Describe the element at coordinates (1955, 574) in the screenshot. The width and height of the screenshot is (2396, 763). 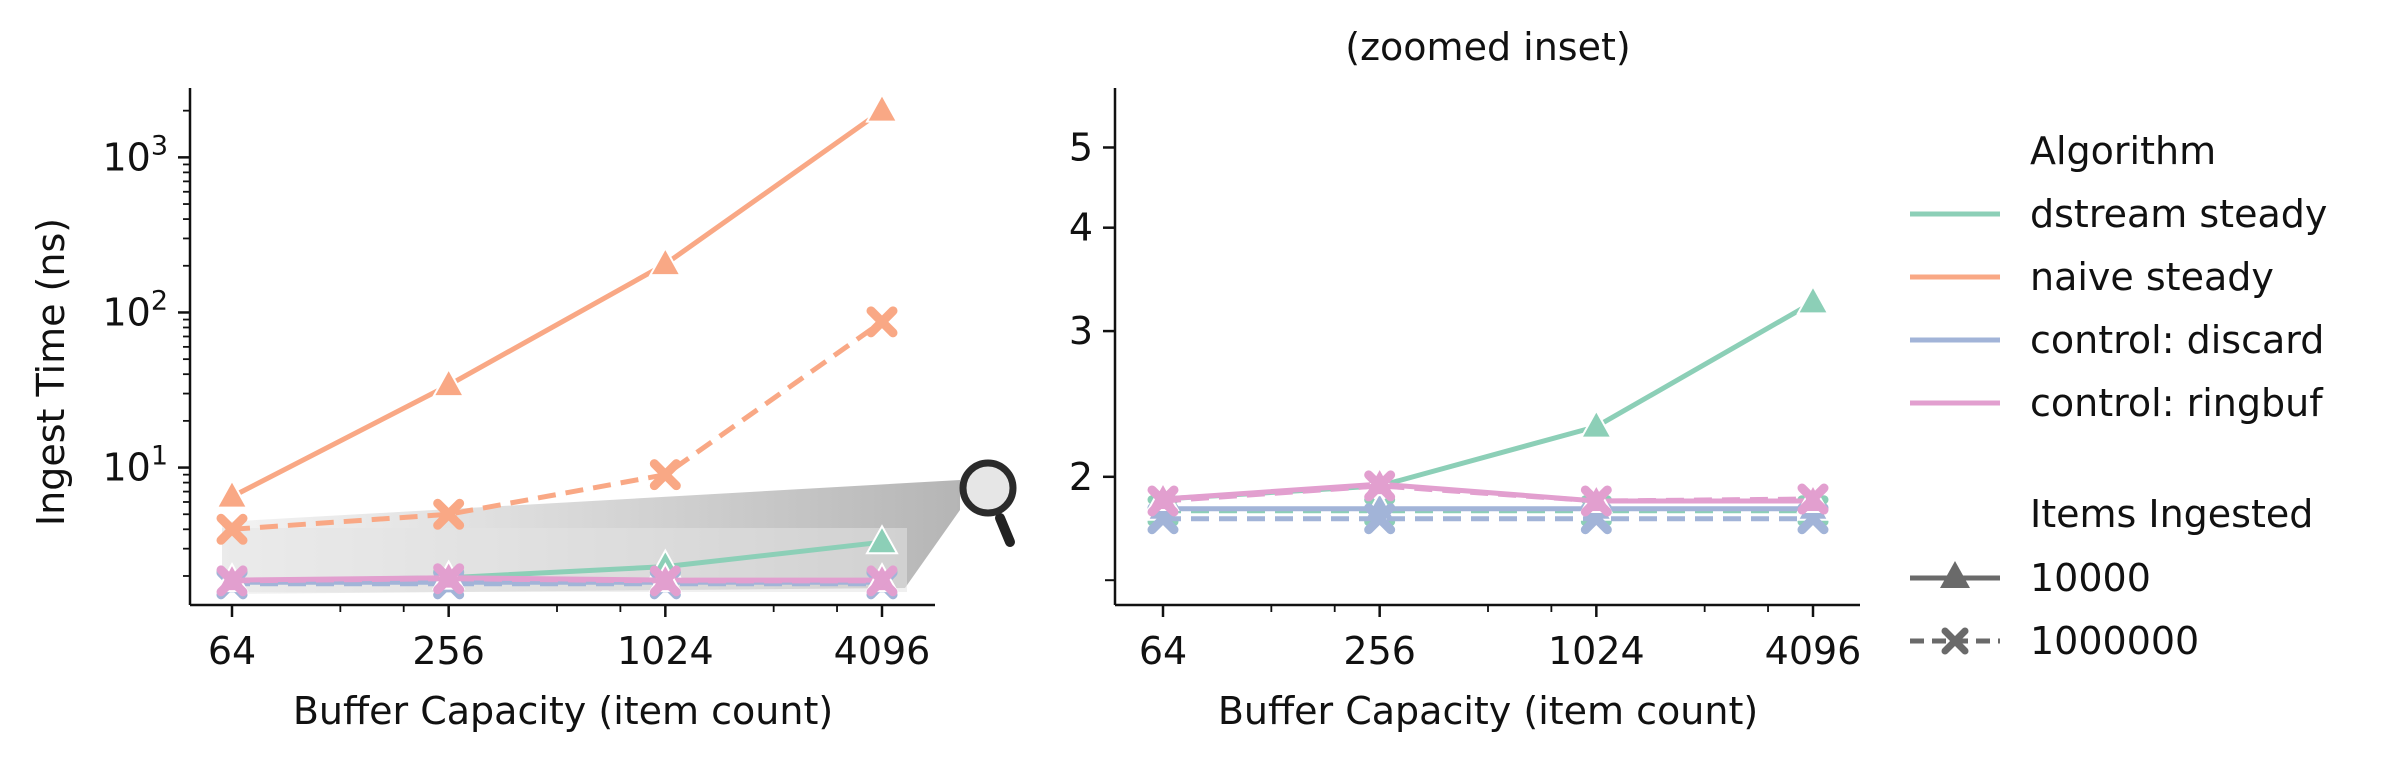
I see `triangle-marker-icon` at that location.